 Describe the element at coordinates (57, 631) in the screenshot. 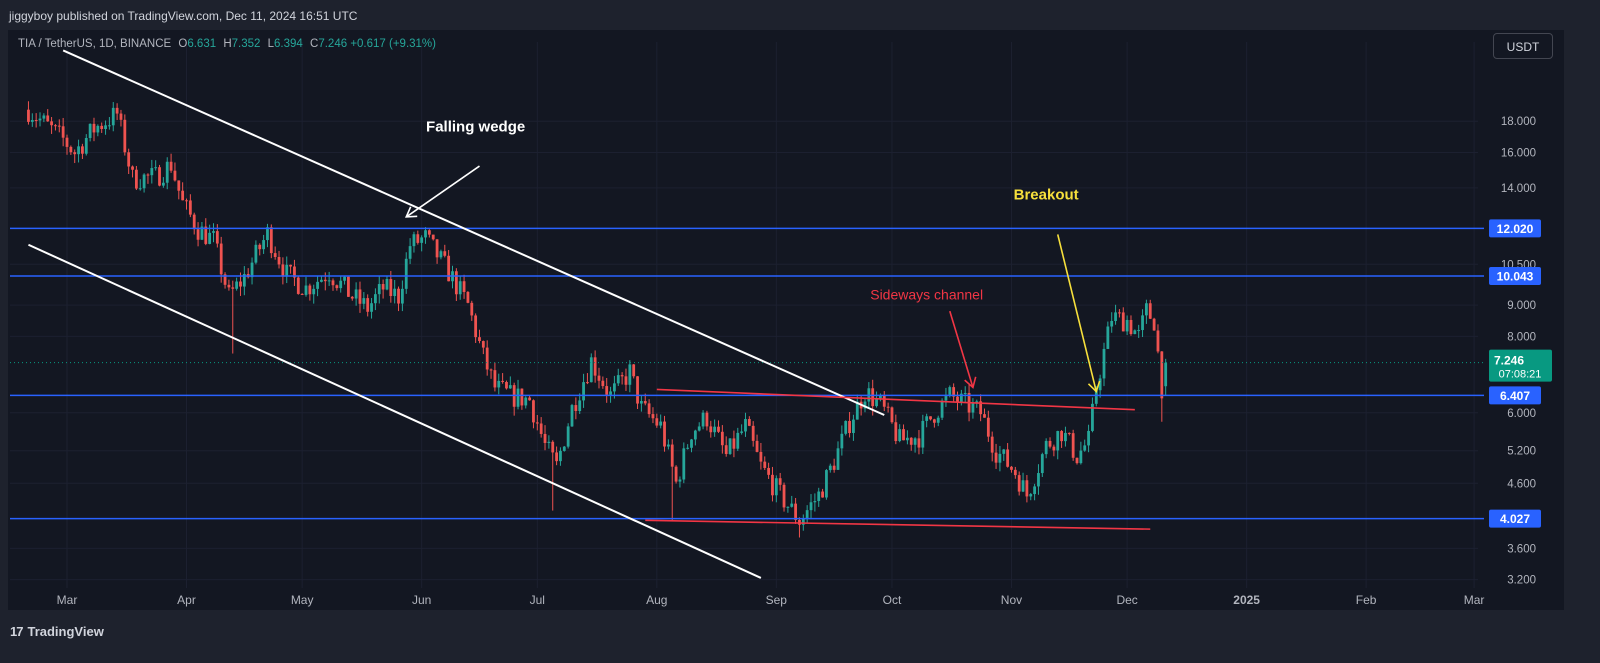

I see `tradingview-logo: 17 TradingView` at that location.